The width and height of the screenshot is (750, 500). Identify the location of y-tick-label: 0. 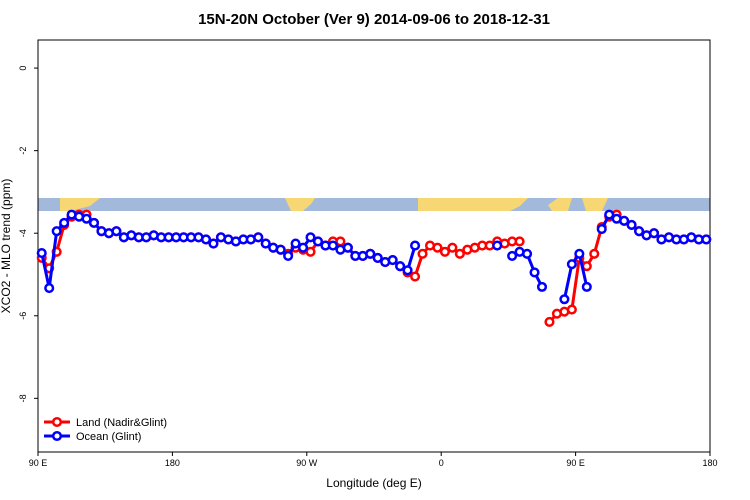
(23, 68).